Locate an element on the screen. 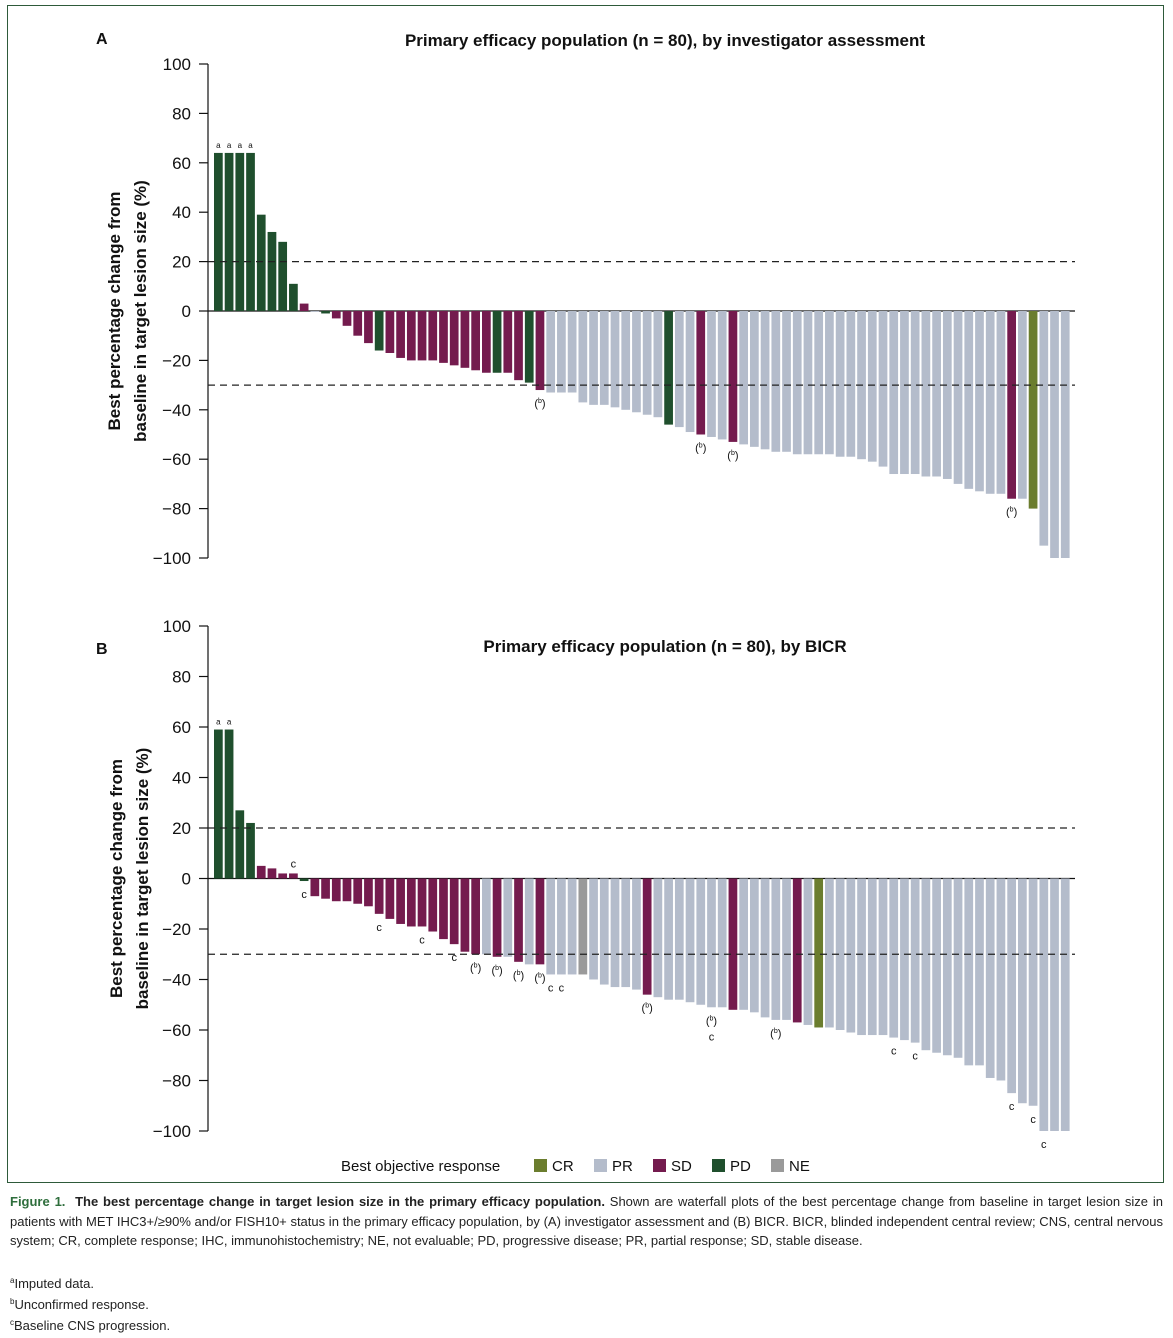  caption-figure-label: Figure 1. is located at coordinates (38, 1201).